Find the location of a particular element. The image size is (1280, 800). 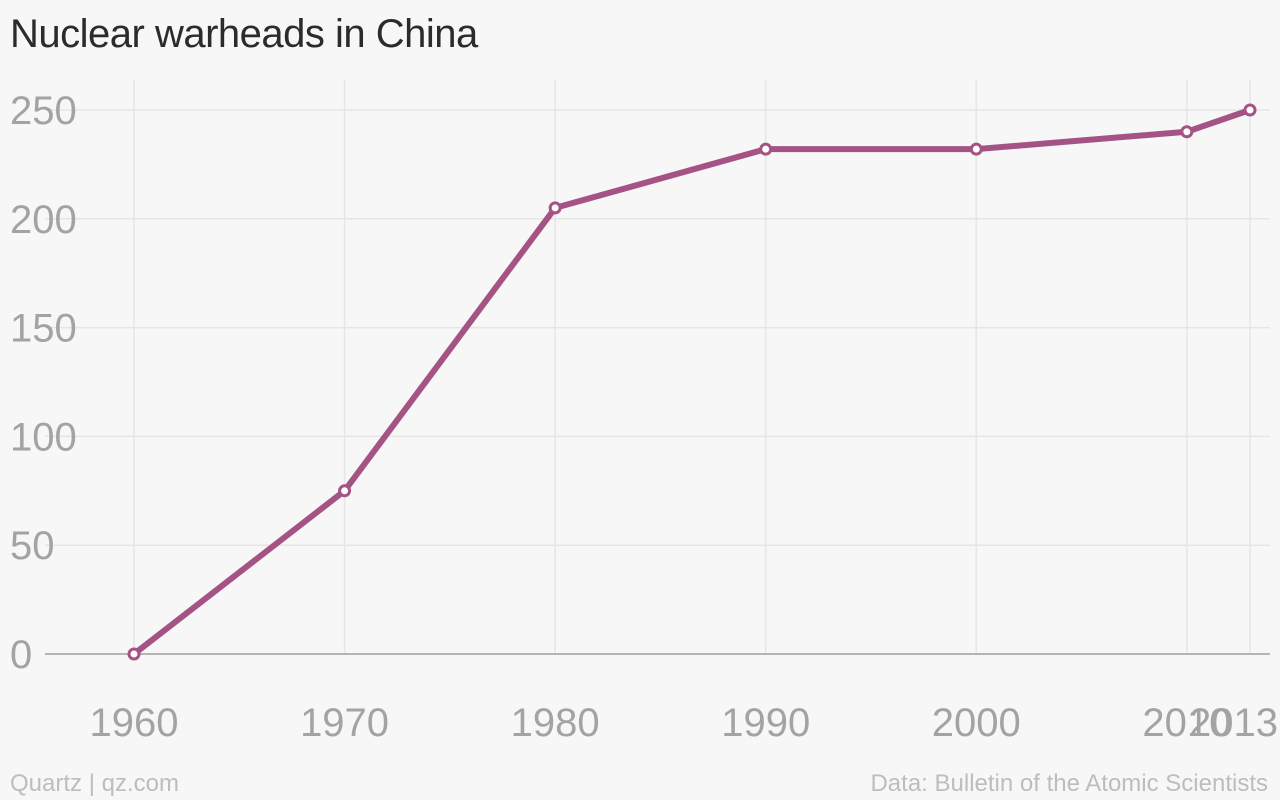

data-source: Data: Bulletin of the Atomic Scientists is located at coordinates (1069, 783).